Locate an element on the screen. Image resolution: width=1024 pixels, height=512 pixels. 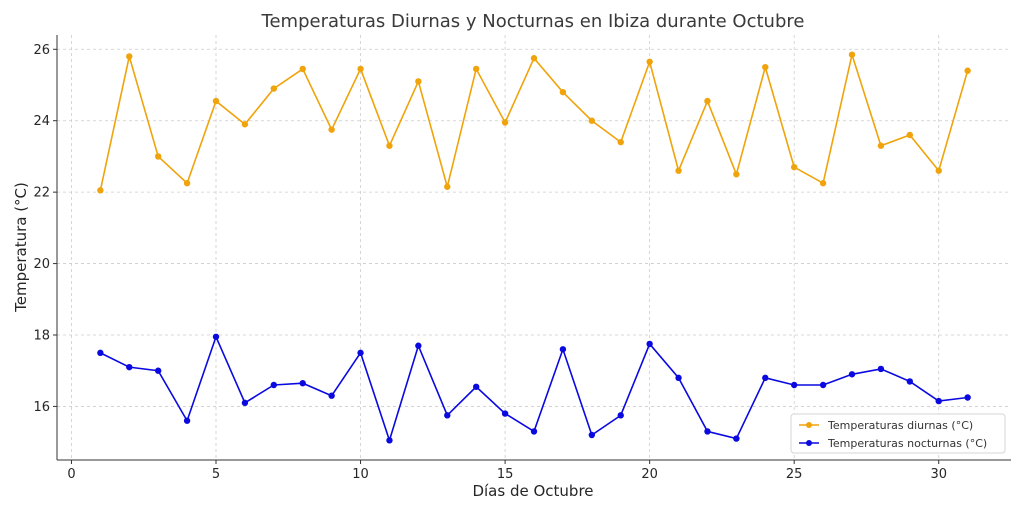
legend-box is located at coordinates (898, 433).